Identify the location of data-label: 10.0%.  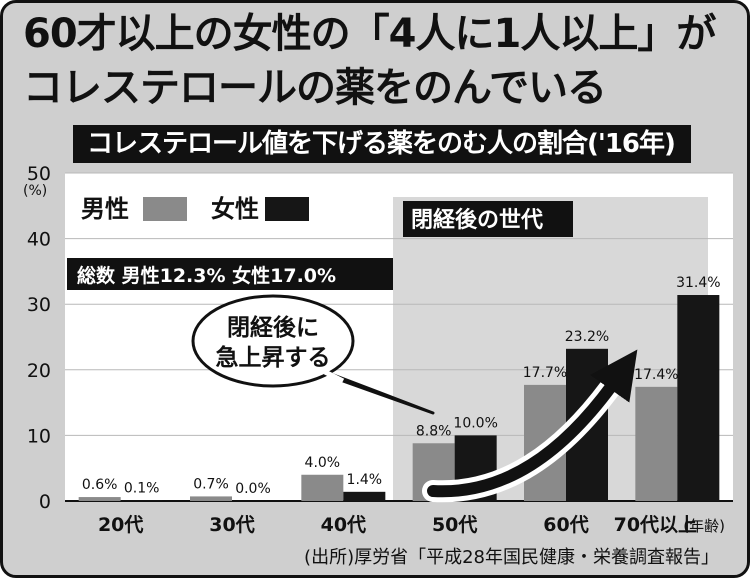
(475, 423).